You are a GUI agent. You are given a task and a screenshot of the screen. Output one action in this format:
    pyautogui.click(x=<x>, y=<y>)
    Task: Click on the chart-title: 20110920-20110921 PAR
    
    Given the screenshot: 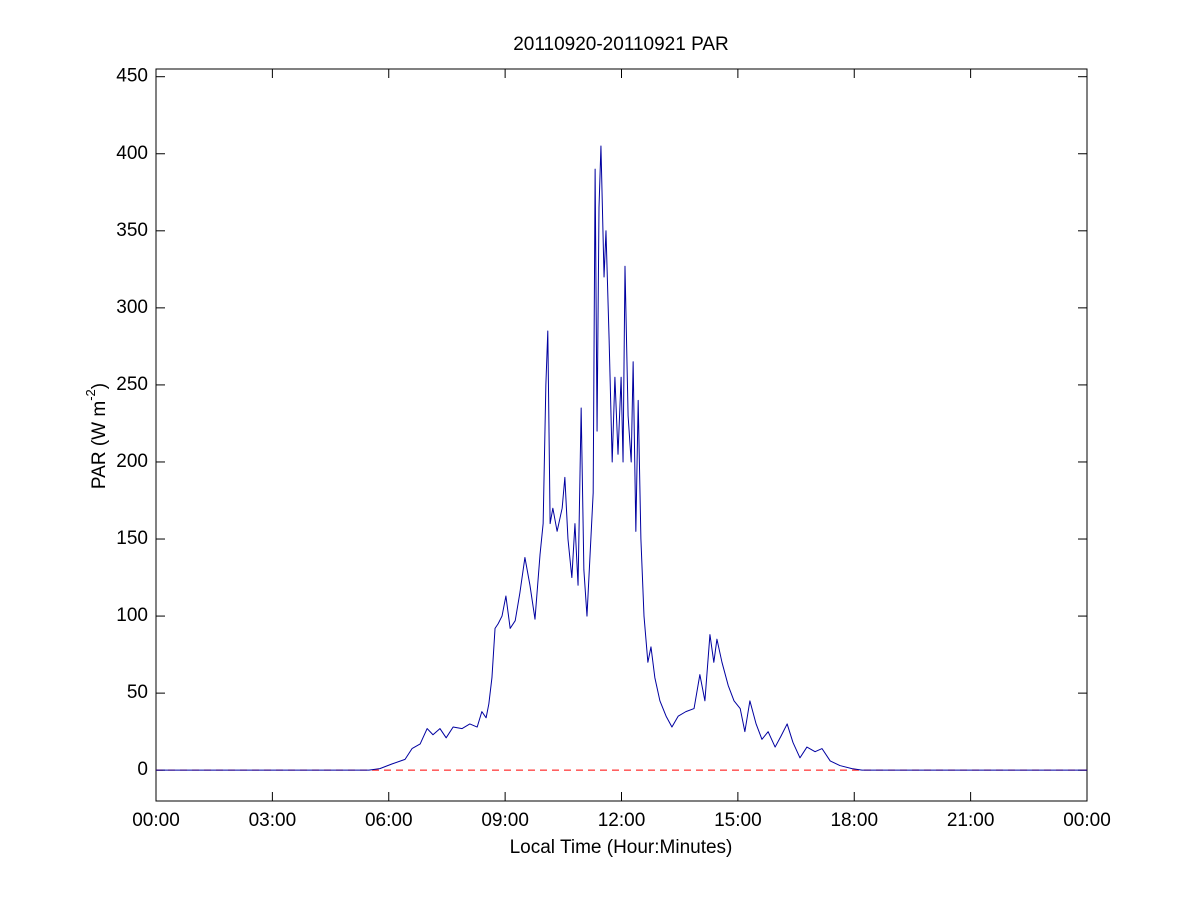 What is the action you would take?
    pyautogui.click(x=621, y=44)
    